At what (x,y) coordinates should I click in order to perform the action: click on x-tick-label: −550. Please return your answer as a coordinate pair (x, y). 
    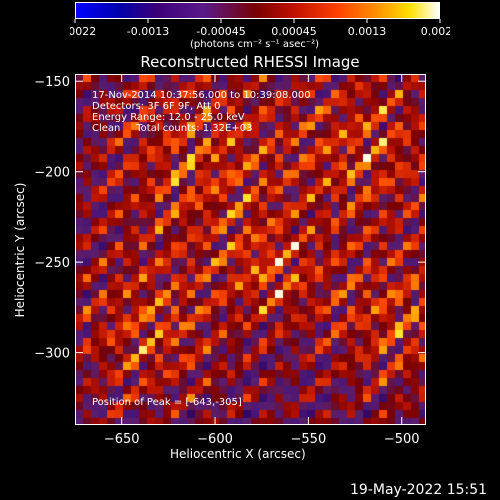
    Looking at the image, I should click on (309, 439).